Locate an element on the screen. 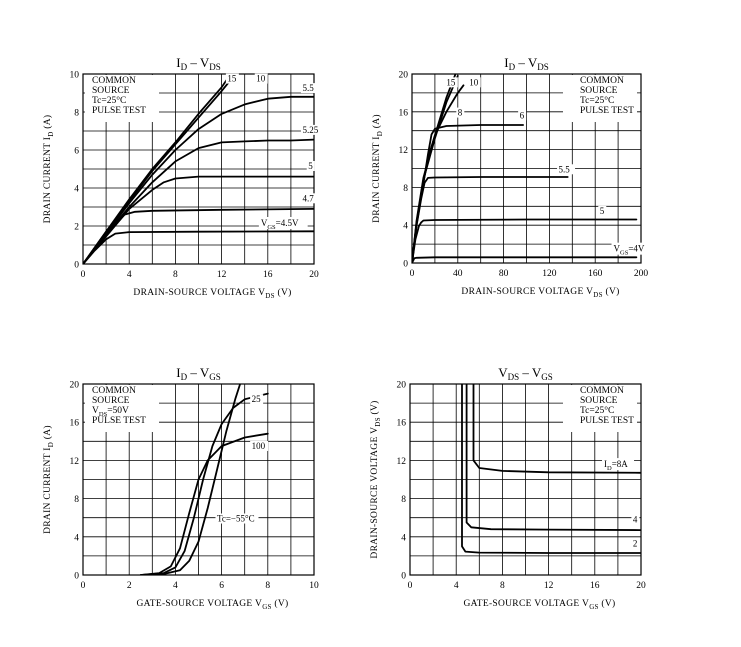  series-label: Tc=−55°C is located at coordinates (236, 519).